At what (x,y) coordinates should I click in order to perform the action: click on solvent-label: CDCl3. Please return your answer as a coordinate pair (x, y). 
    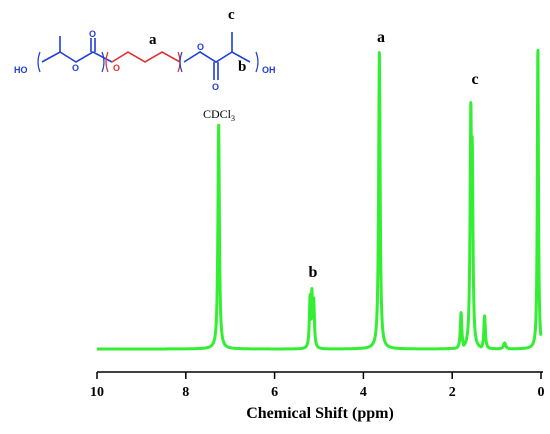
    Looking at the image, I should click on (219, 115).